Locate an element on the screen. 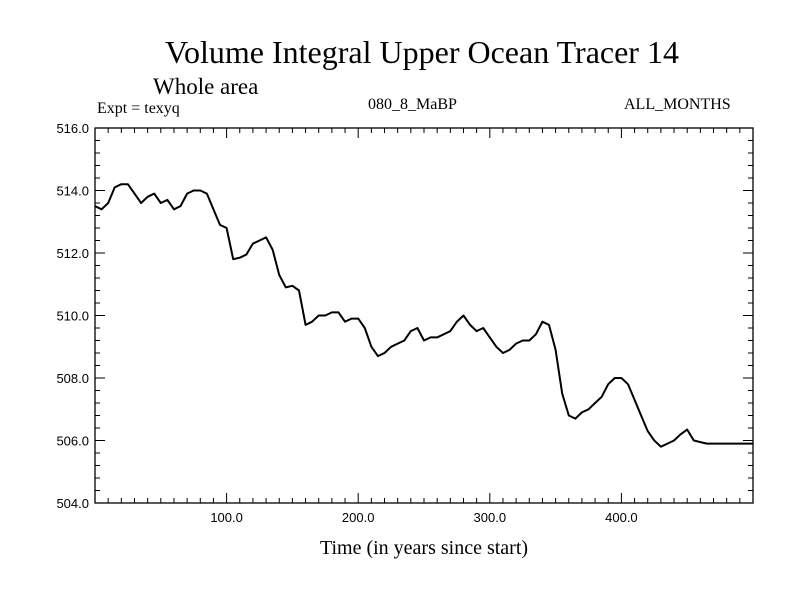 This screenshot has width=800, height=600. x-tick-label: 400.0 is located at coordinates (621, 517).